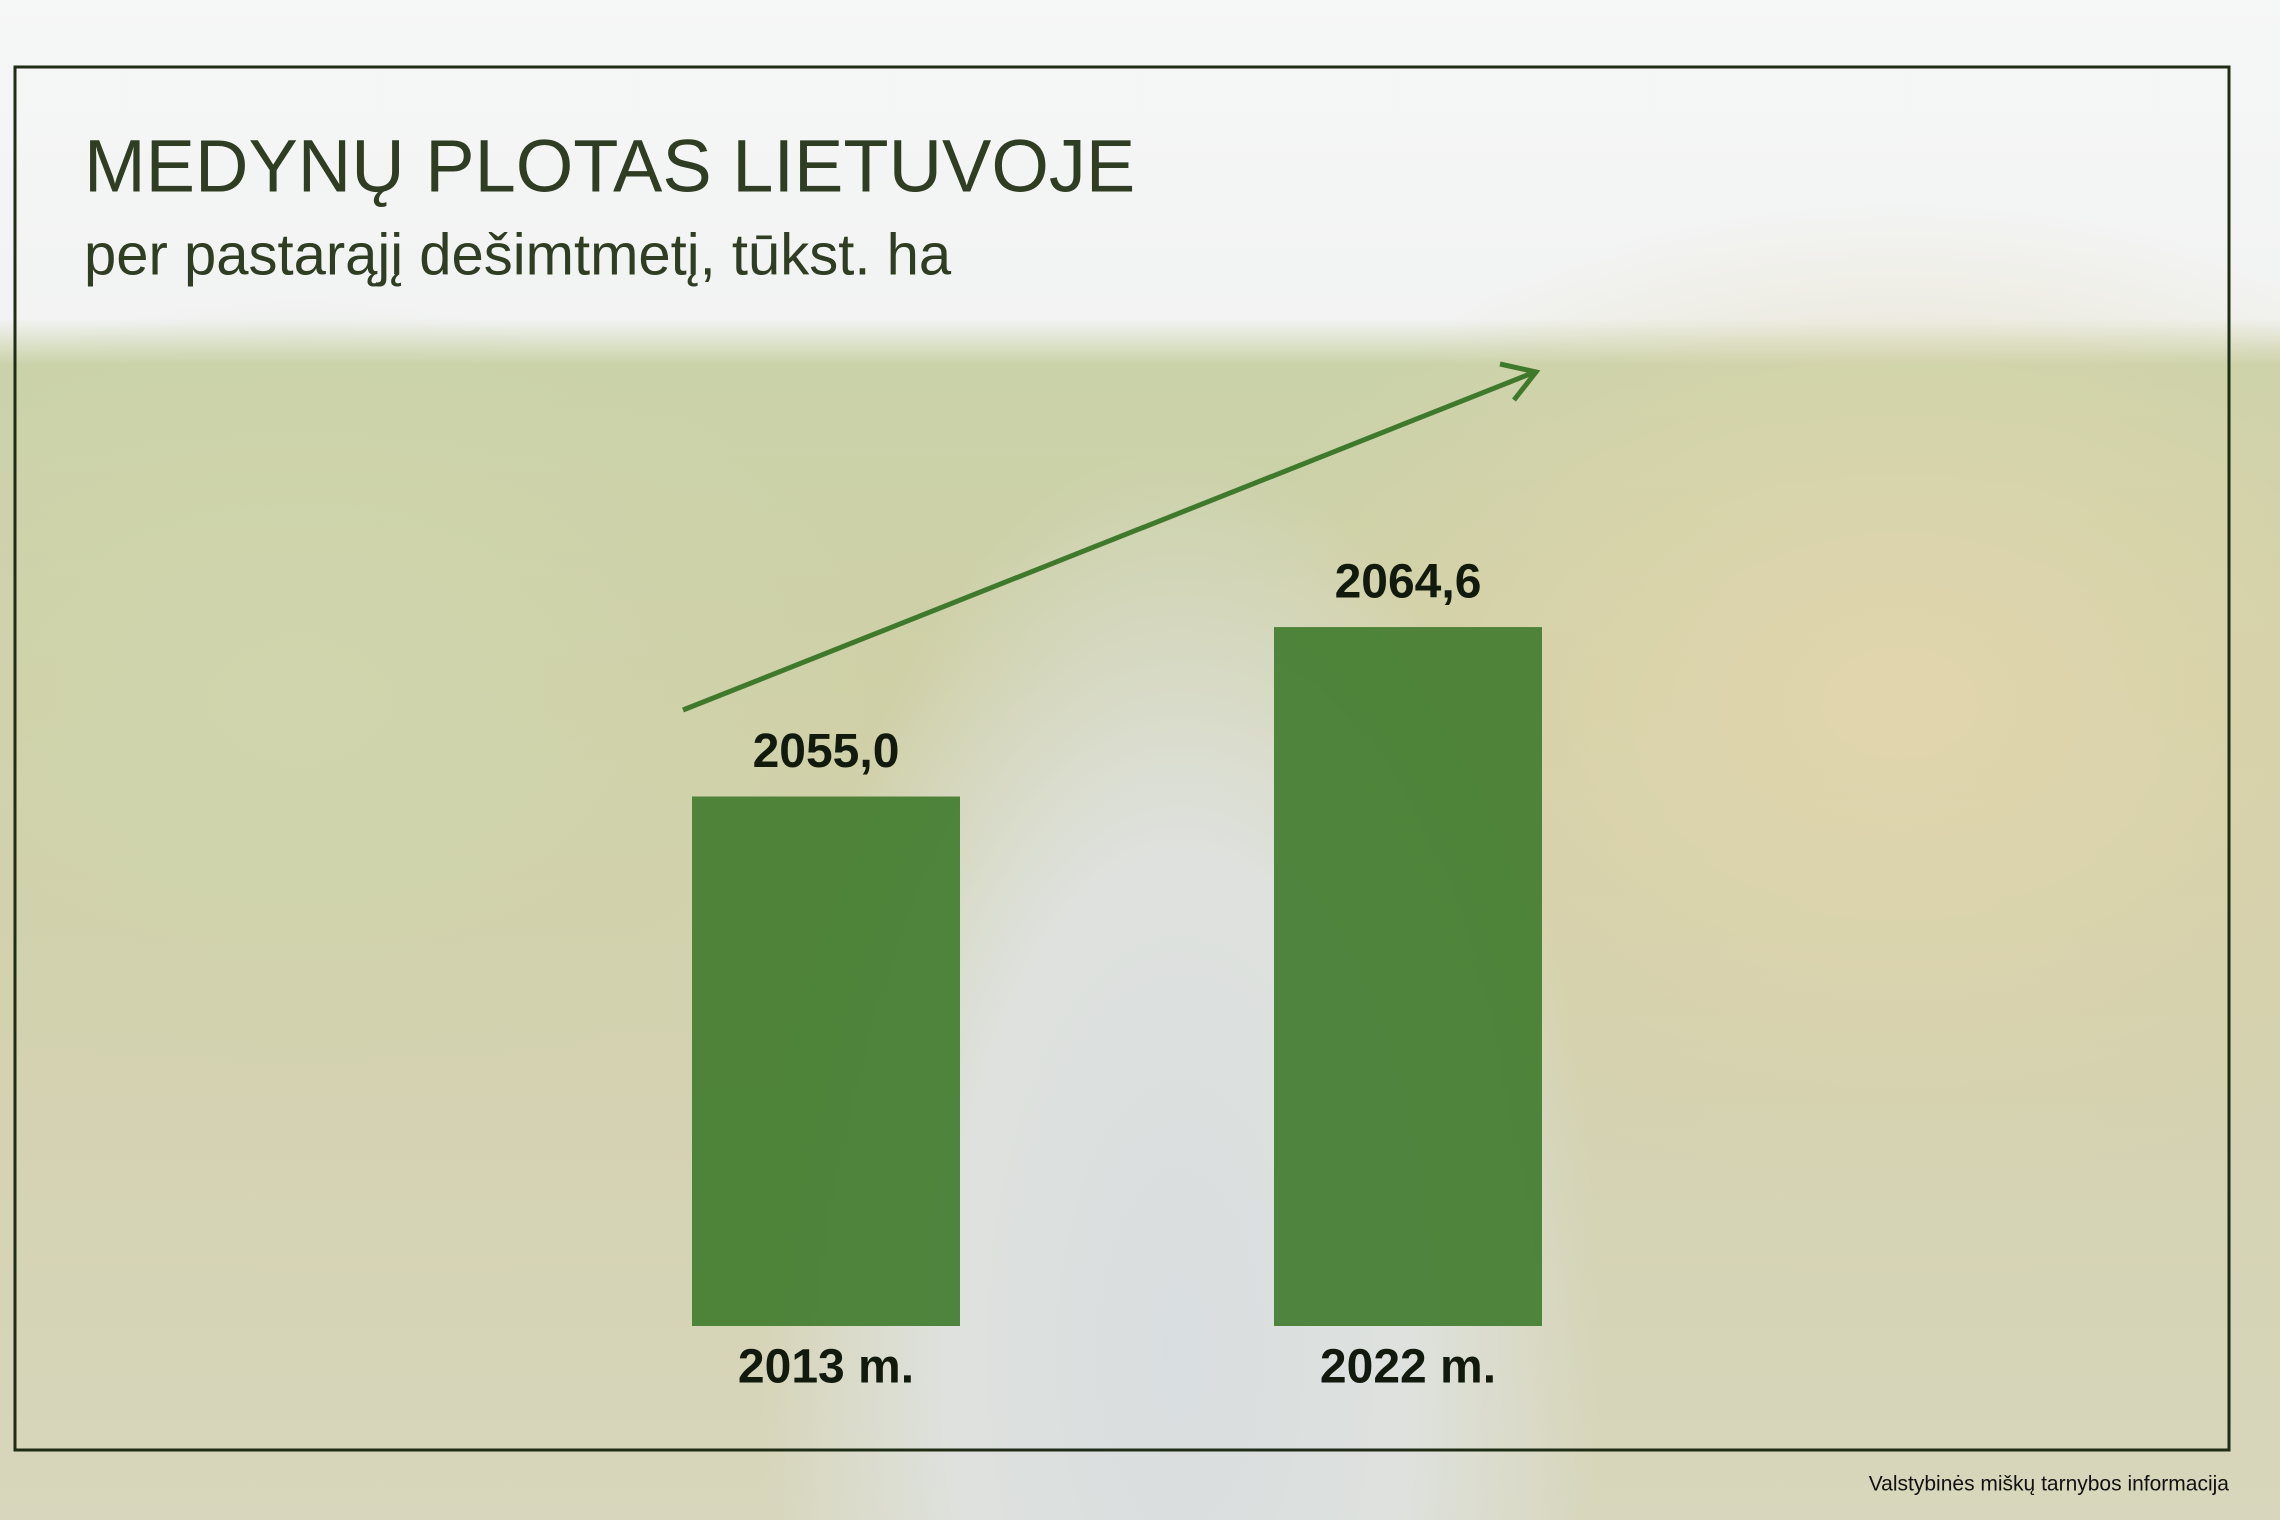  What do you see at coordinates (2049, 1484) in the screenshot?
I see `source-note: Valstybinės miškų tarnybos informacija` at bounding box center [2049, 1484].